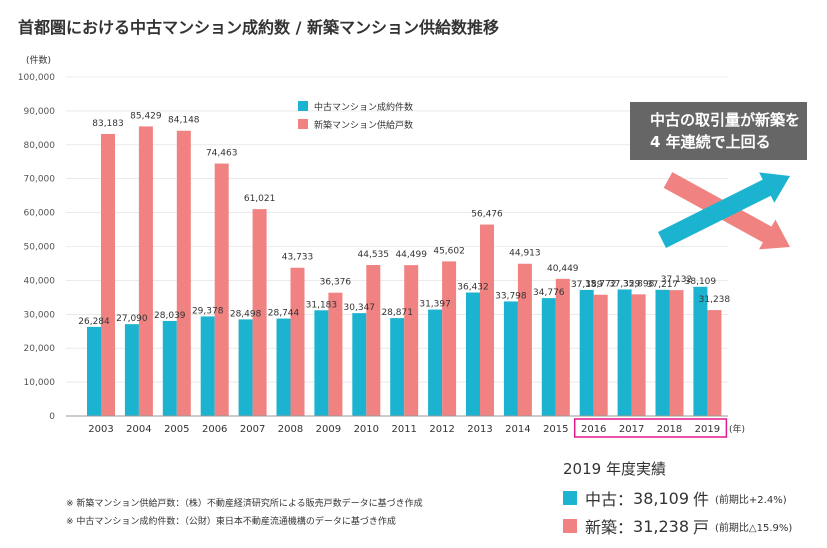 The height and width of the screenshot is (548, 827). What do you see at coordinates (297, 341) in the screenshot?
I see `bar-new-2008` at bounding box center [297, 341].